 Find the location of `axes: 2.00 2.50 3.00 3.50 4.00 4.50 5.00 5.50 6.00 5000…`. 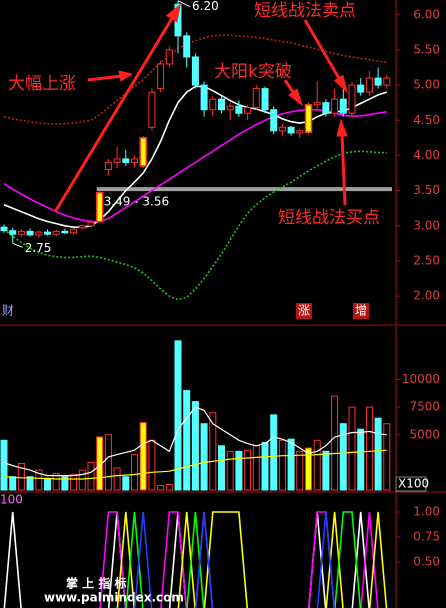

axes: 2.00 2.50 3.00 3.50 4.00 4.50 5.00 5.50 6.00 5000… is located at coordinates (418, 288).